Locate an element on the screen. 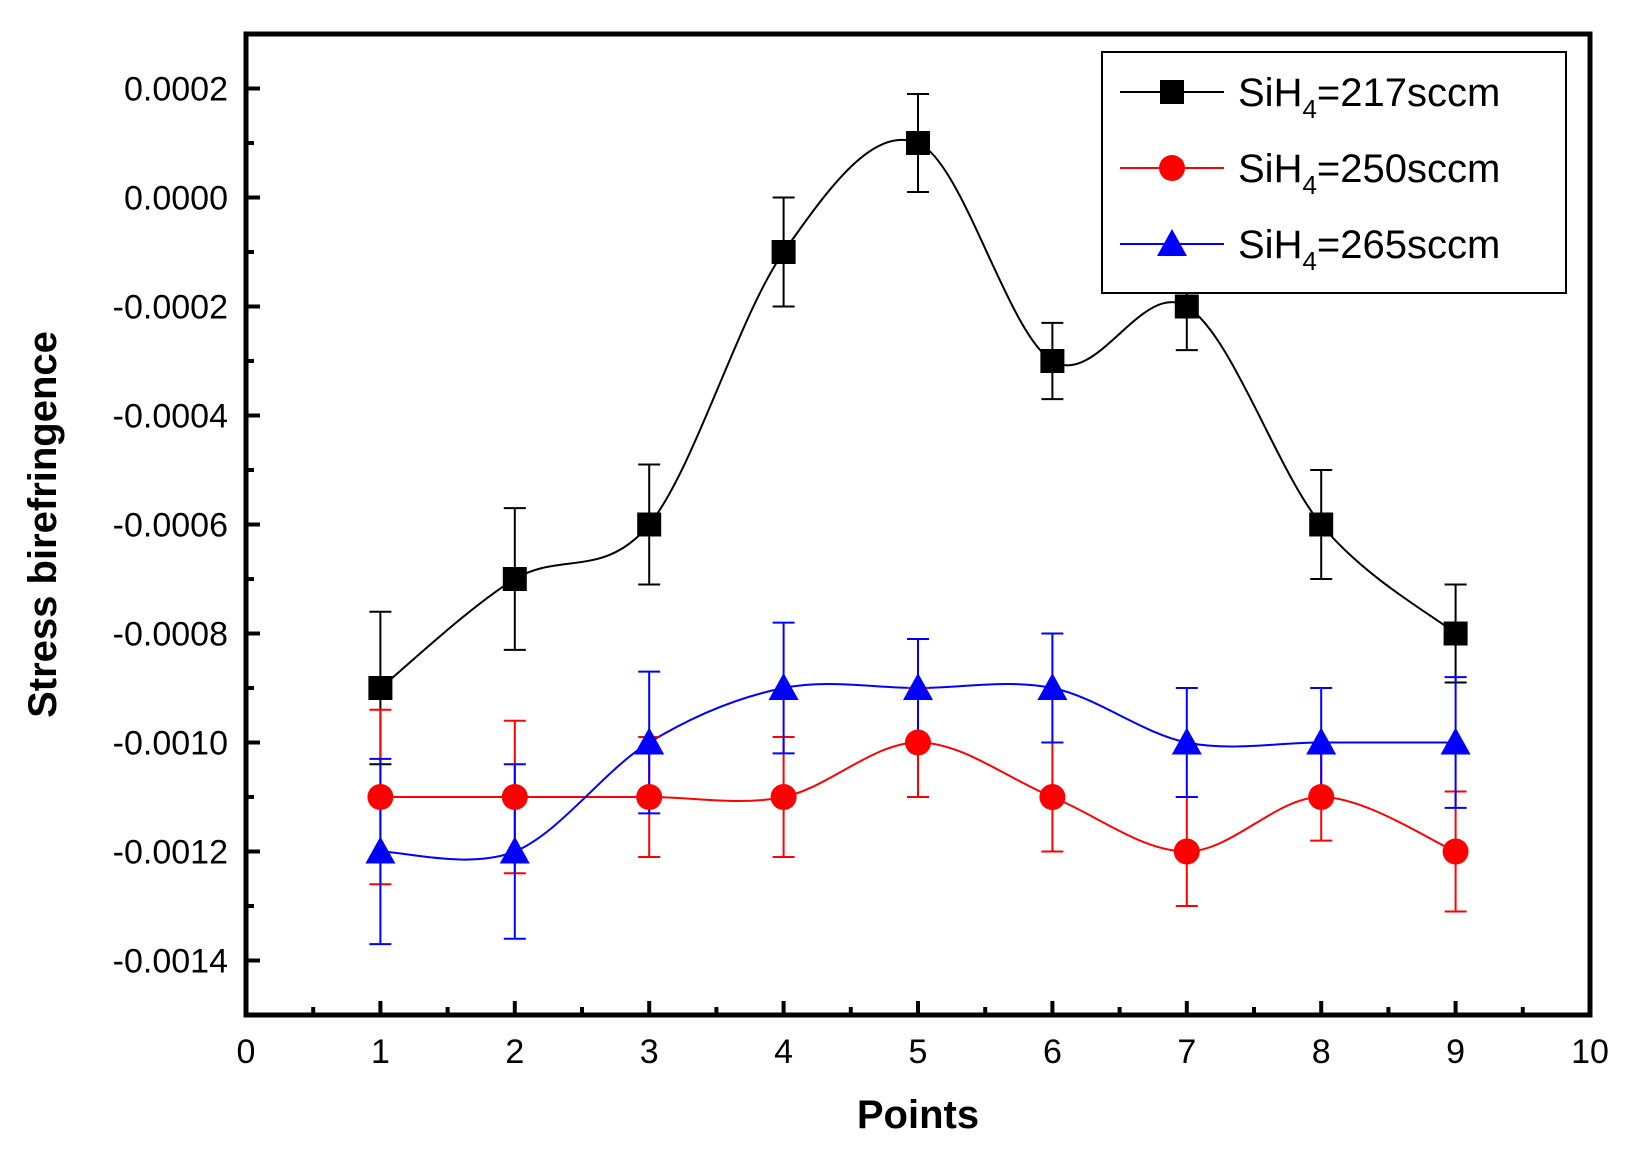 The width and height of the screenshot is (1628, 1171). x-tick-label: 7 is located at coordinates (1186, 1052).